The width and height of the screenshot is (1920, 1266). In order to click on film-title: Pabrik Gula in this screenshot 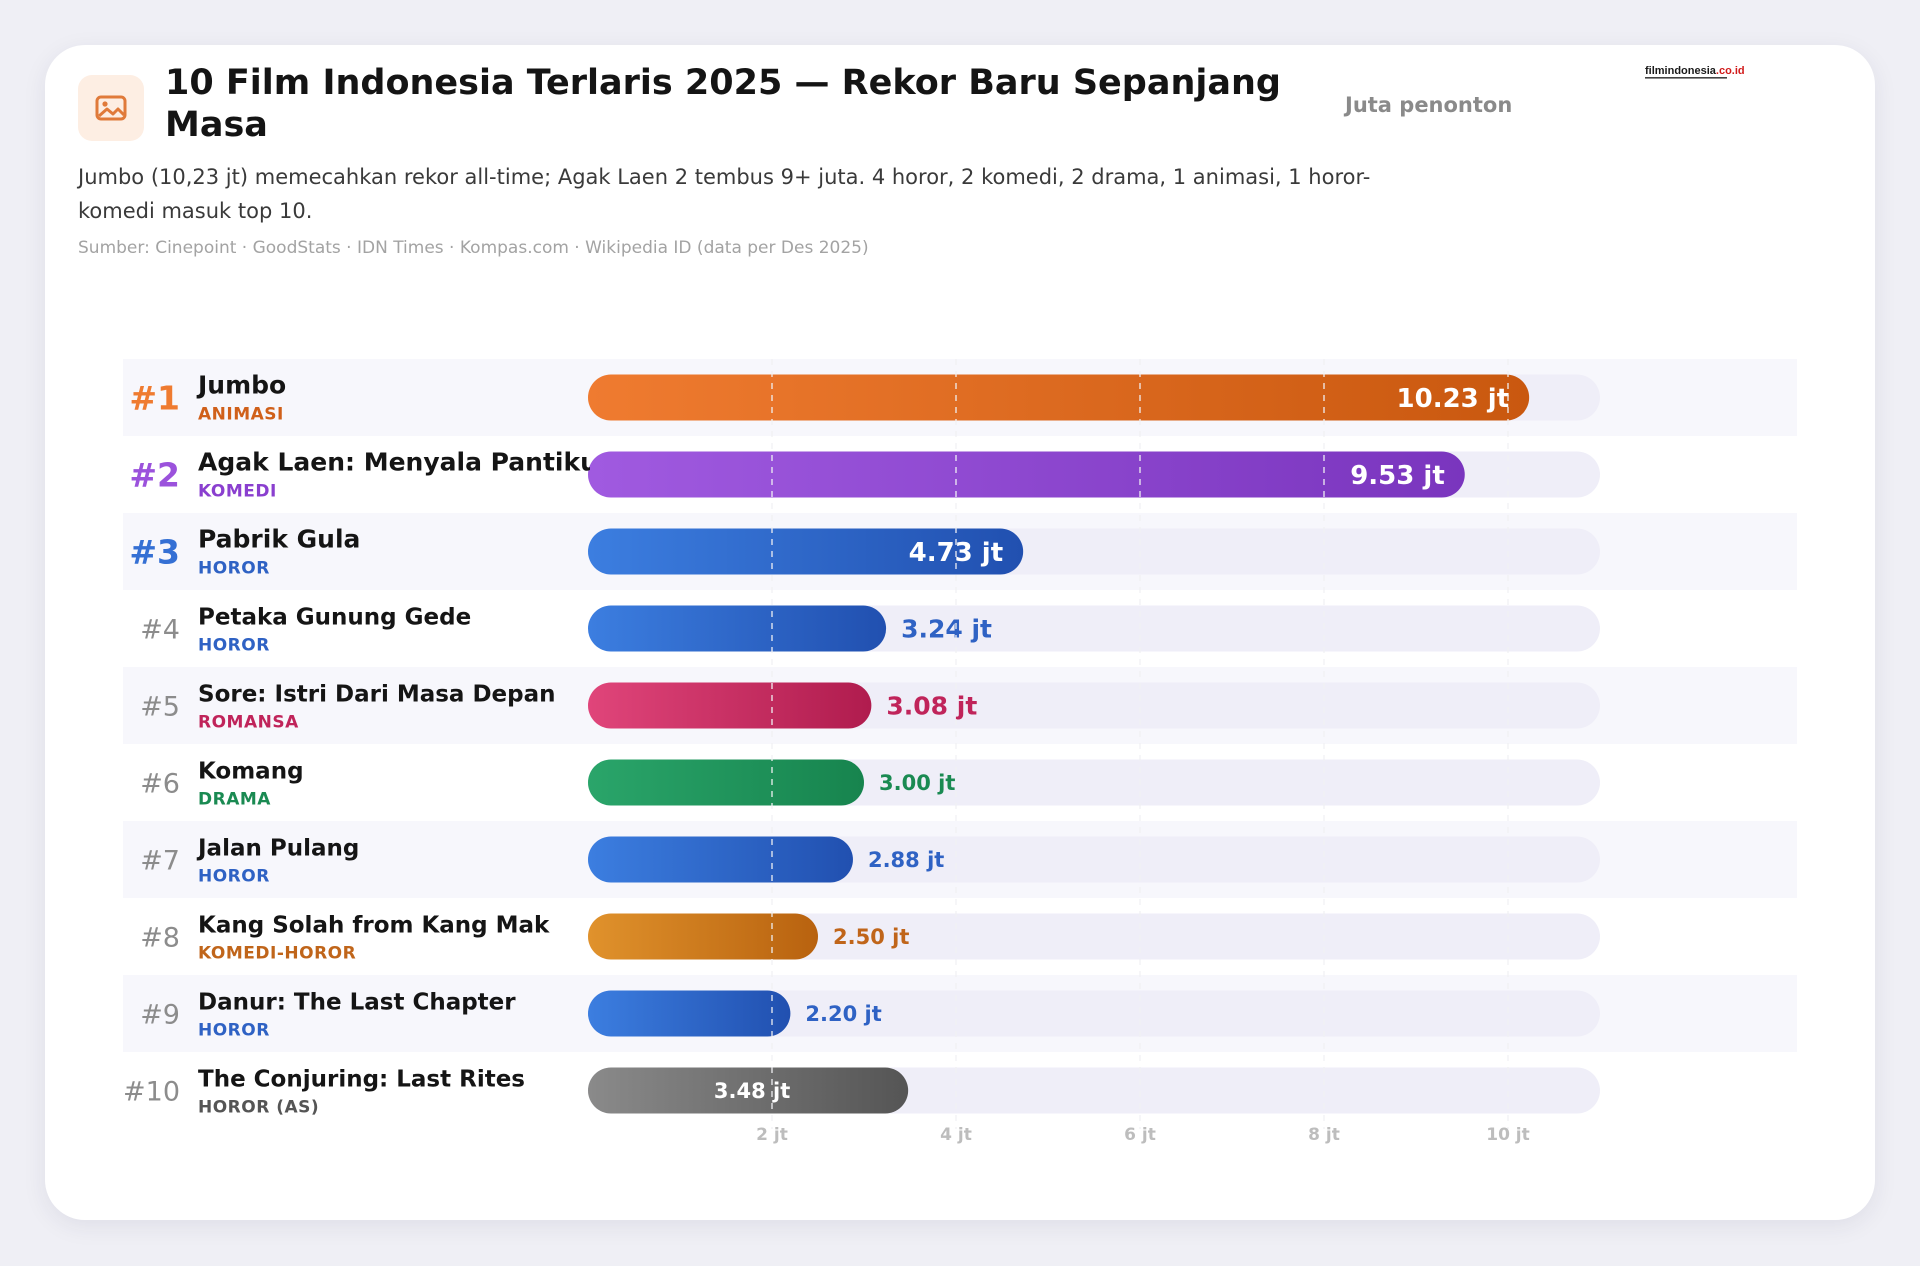, I will do `click(279, 539)`.